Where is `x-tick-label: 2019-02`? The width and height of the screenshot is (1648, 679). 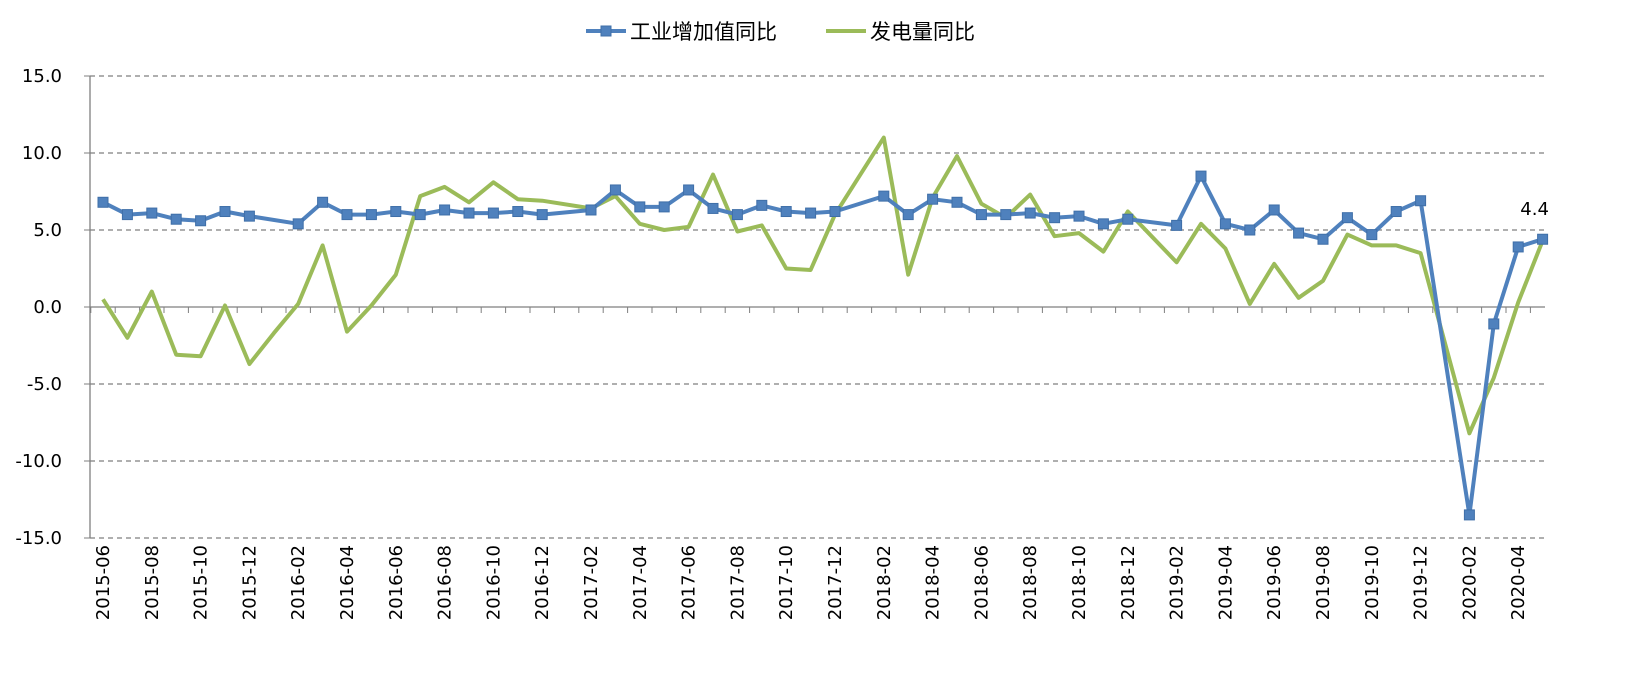
x-tick-label: 2019-02 is located at coordinates (1177, 582).